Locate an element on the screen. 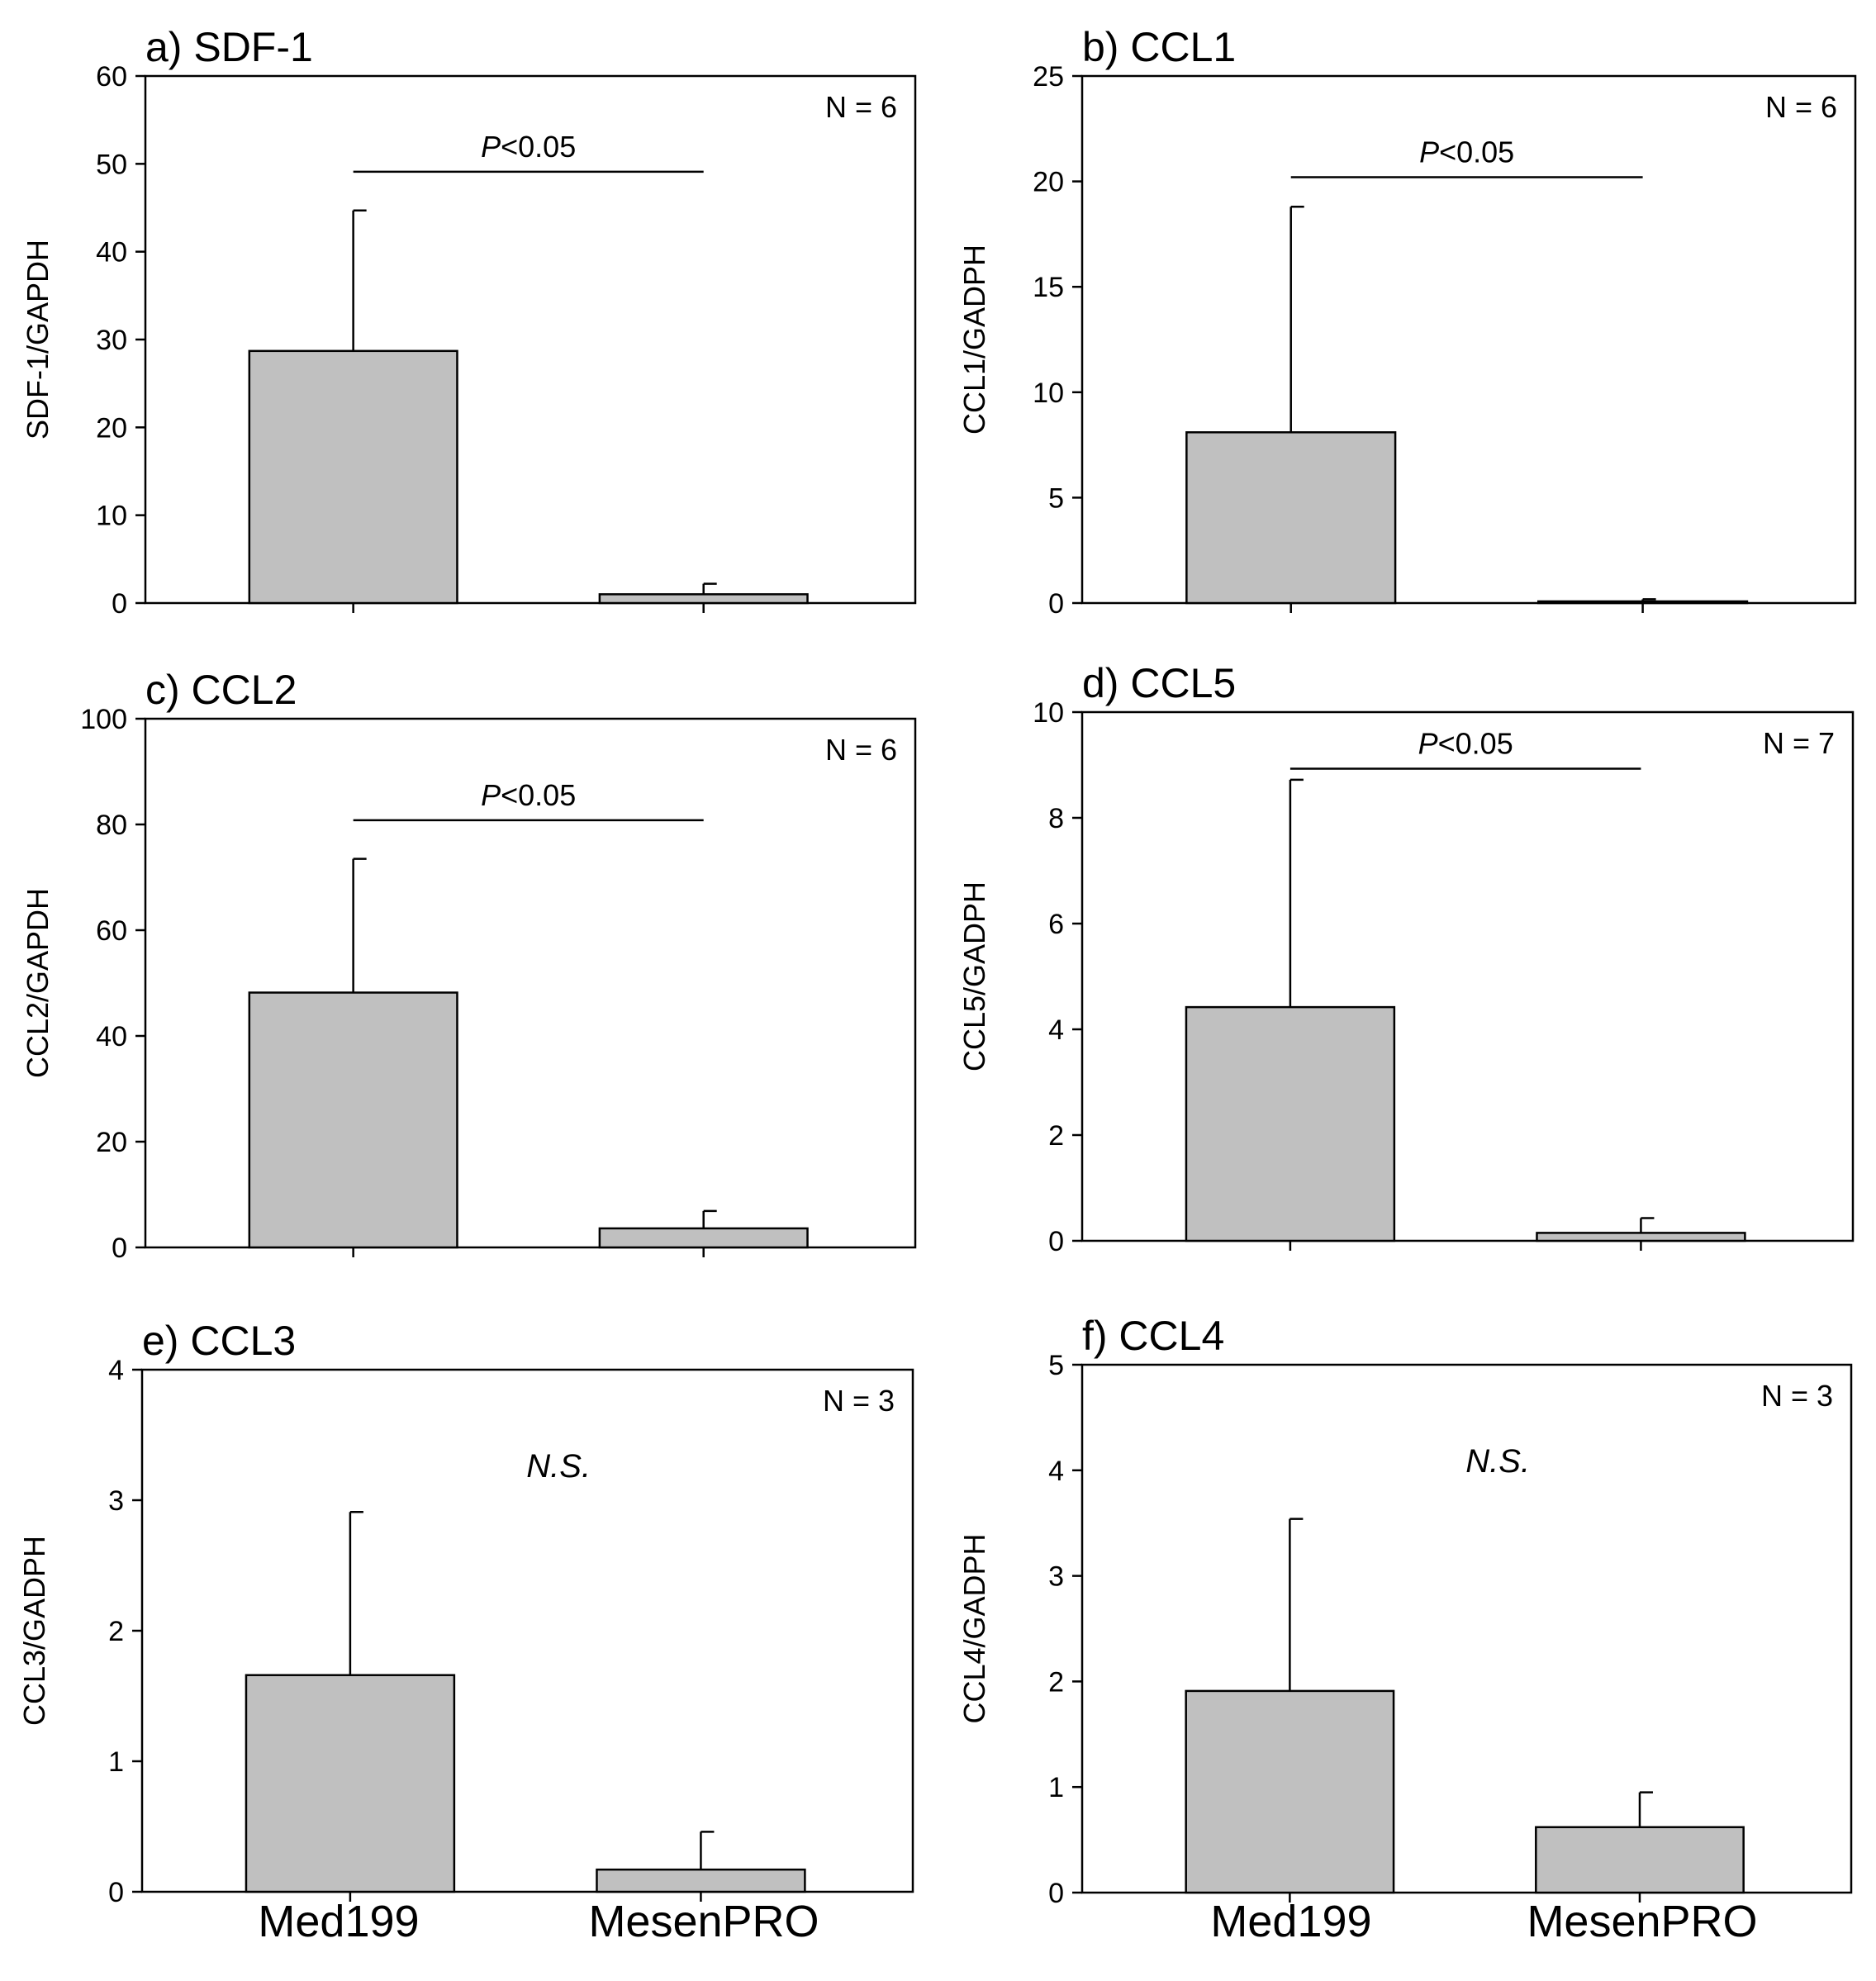  panel-3-ytick-label: 80 is located at coordinates (112, 825).